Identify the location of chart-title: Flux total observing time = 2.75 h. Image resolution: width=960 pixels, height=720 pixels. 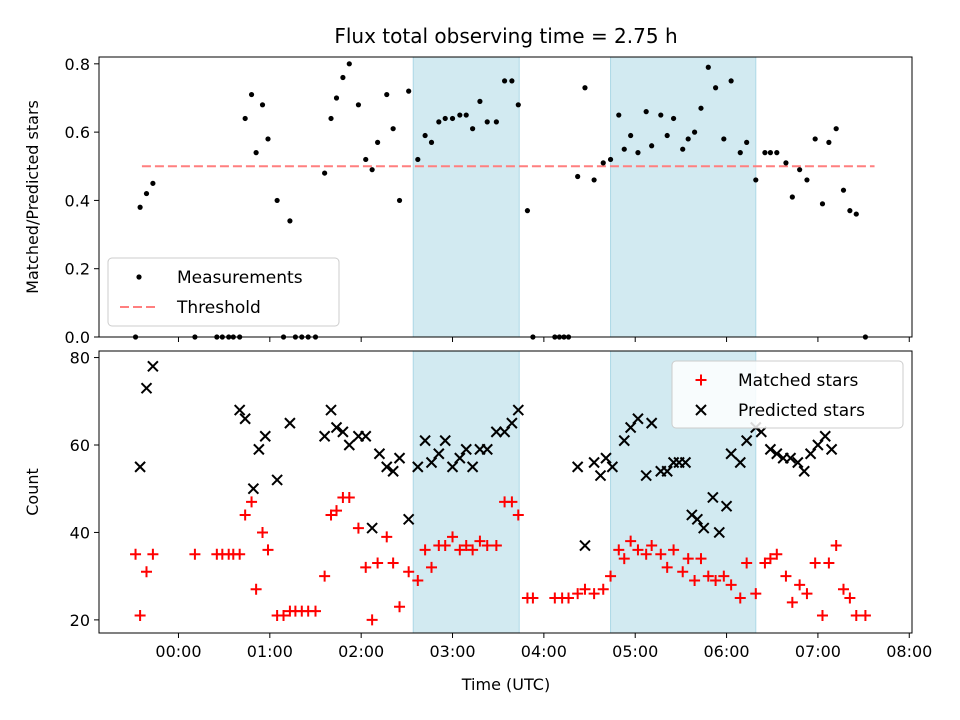
(505, 36).